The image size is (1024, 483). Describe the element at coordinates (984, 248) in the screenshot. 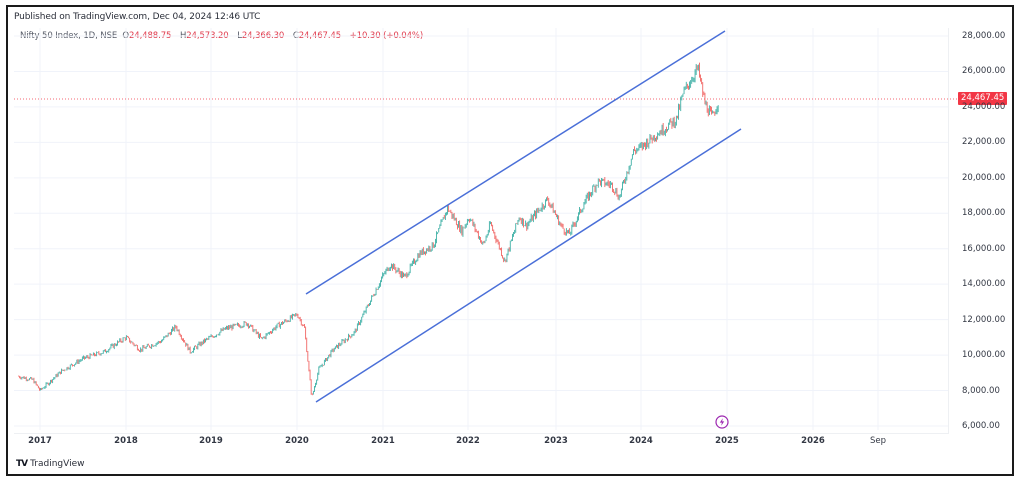

I see `price-axis-label: 16,000.00` at that location.